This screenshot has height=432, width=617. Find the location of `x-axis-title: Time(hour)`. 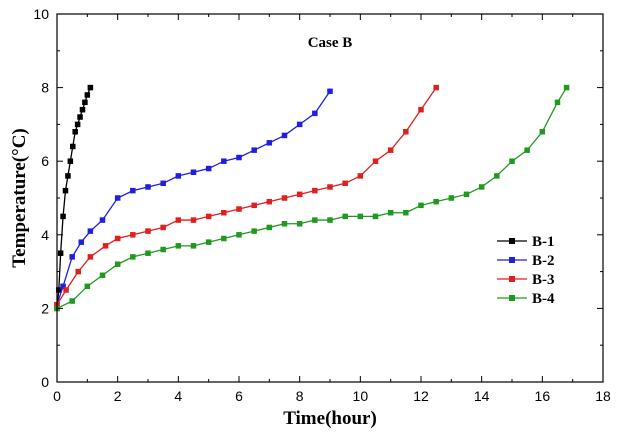

x-axis-title: Time(hour) is located at coordinates (330, 418).